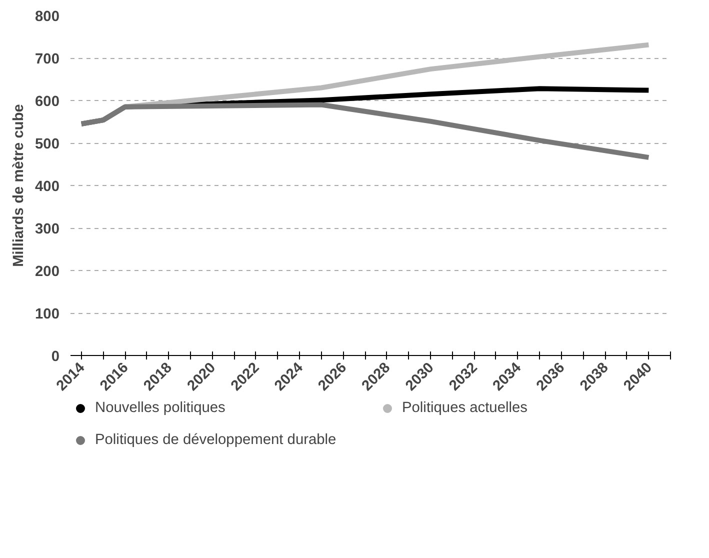  What do you see at coordinates (160, 408) in the screenshot?
I see `legend-label: Nouvelles politiques` at bounding box center [160, 408].